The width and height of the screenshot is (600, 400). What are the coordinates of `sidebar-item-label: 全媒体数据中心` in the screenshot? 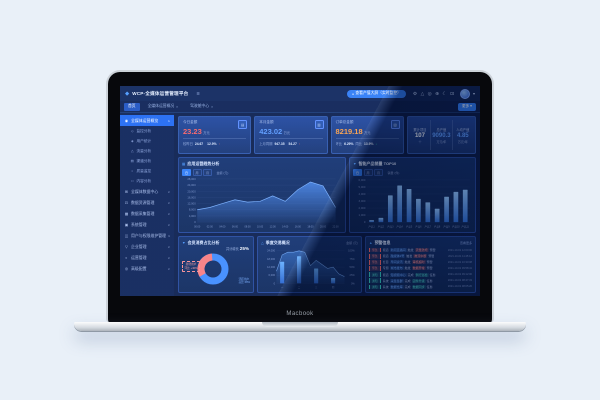 It's located at (145, 191).